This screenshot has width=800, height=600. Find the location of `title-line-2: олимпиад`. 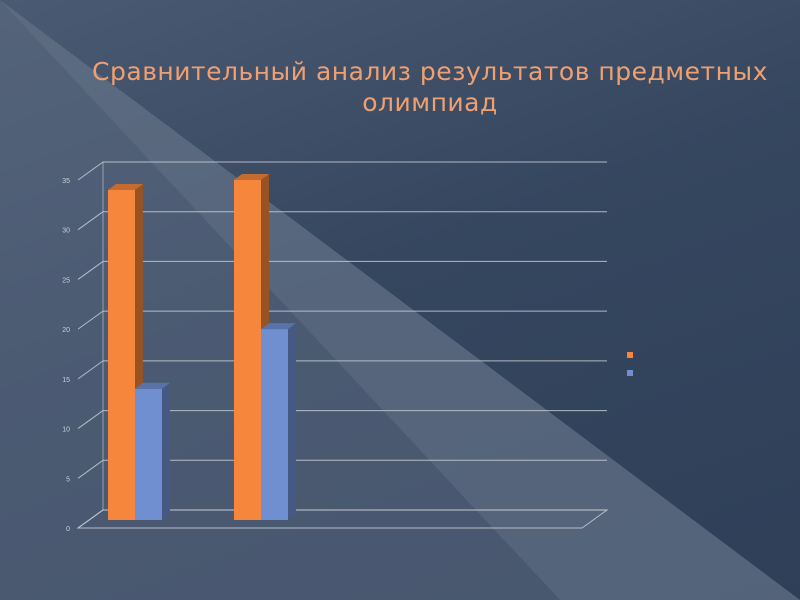

title-line-2: олимпиад is located at coordinates (430, 102).